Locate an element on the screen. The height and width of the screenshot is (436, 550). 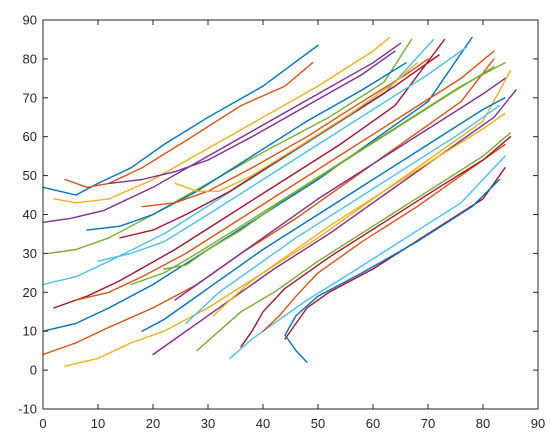
y-tick-label: 0 is located at coordinates (33, 370).